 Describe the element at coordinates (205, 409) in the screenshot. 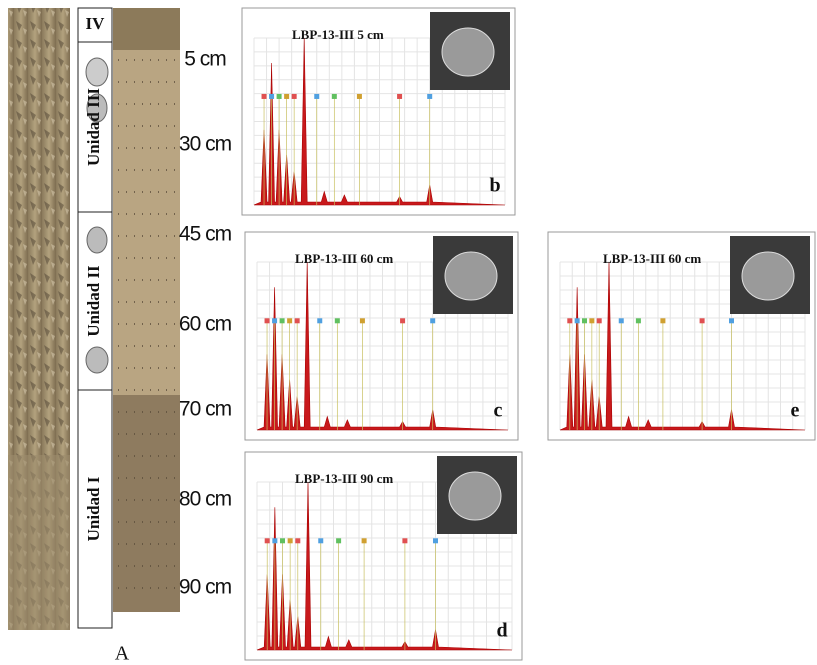

I see `depth-label: 70 cm` at that location.